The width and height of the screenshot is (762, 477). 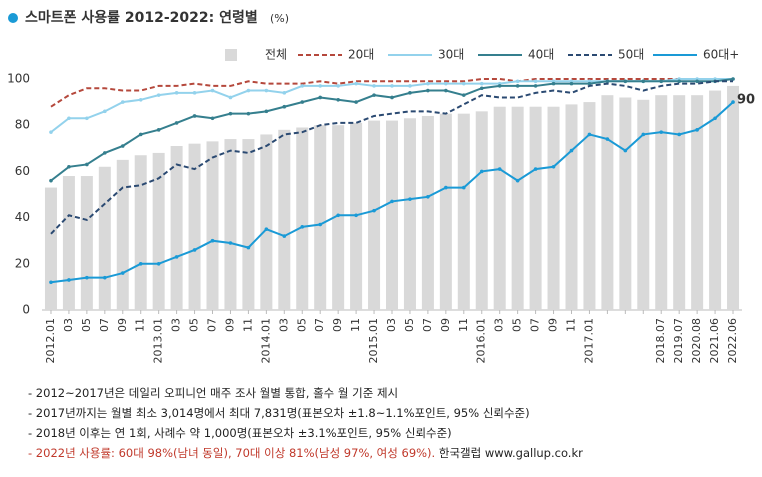 What do you see at coordinates (361, 55) in the screenshot?
I see `legend-label: 20대` at bounding box center [361, 55].